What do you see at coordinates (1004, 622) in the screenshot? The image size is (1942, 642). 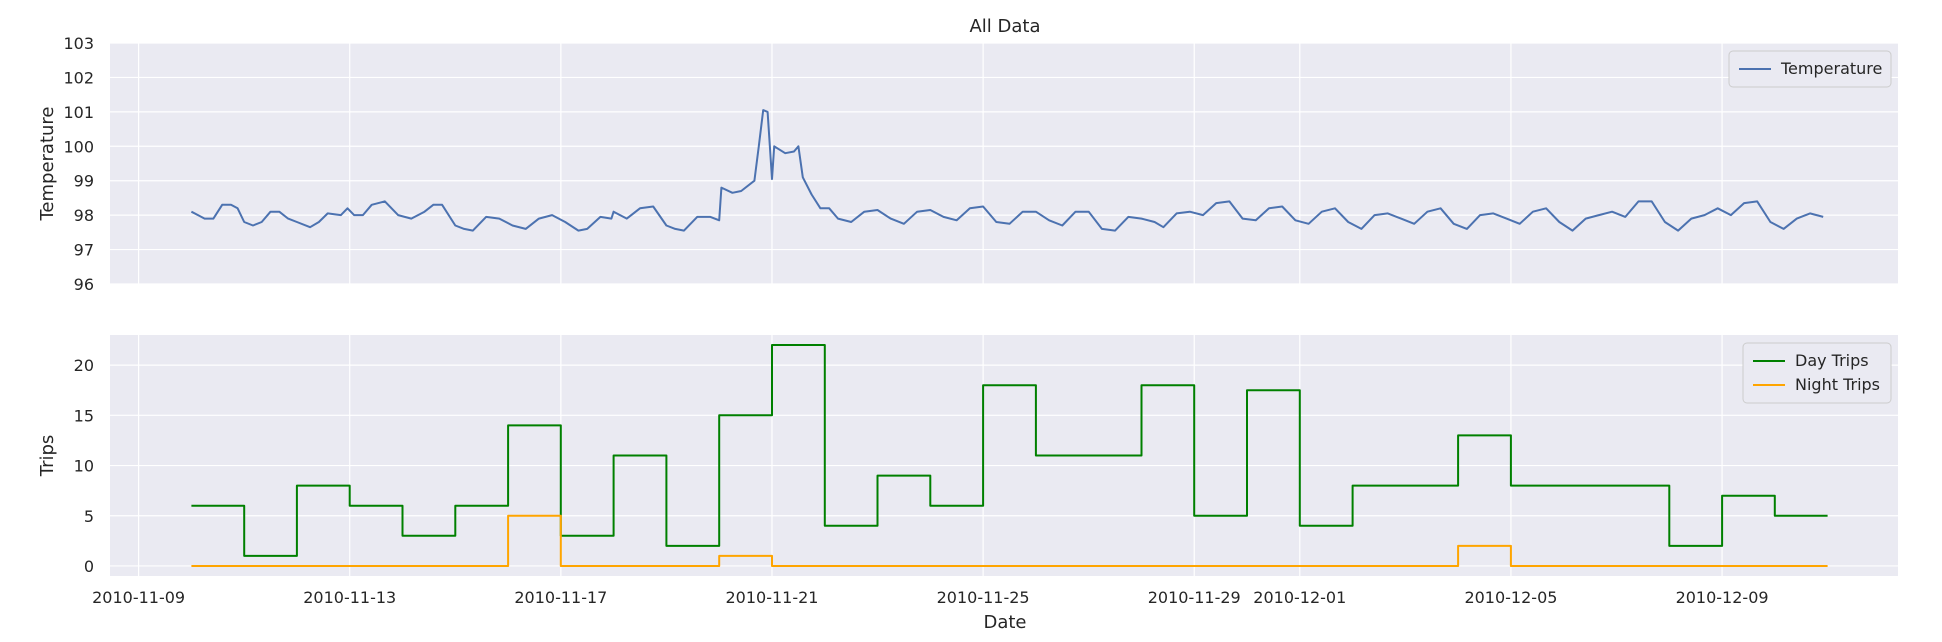 I see `x-axis-label: Date` at bounding box center [1004, 622].